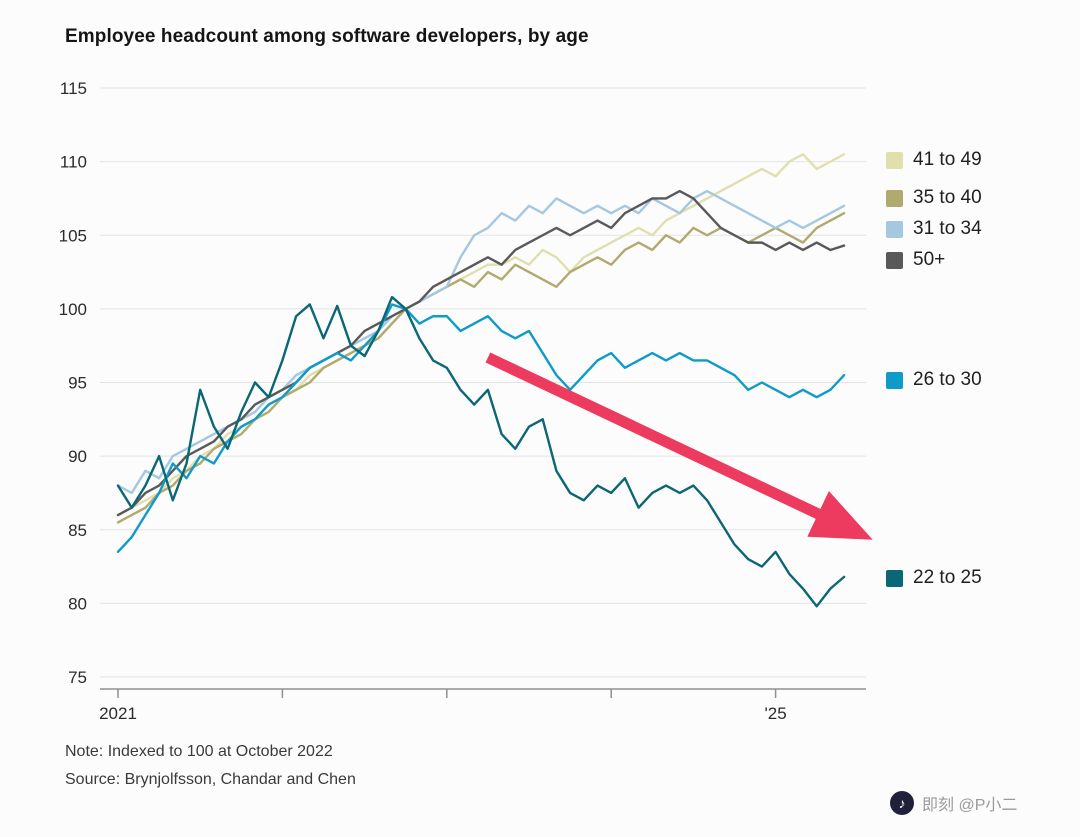 This screenshot has width=1080, height=837. What do you see at coordinates (947, 577) in the screenshot?
I see `legend-label: 22 to 25` at bounding box center [947, 577].